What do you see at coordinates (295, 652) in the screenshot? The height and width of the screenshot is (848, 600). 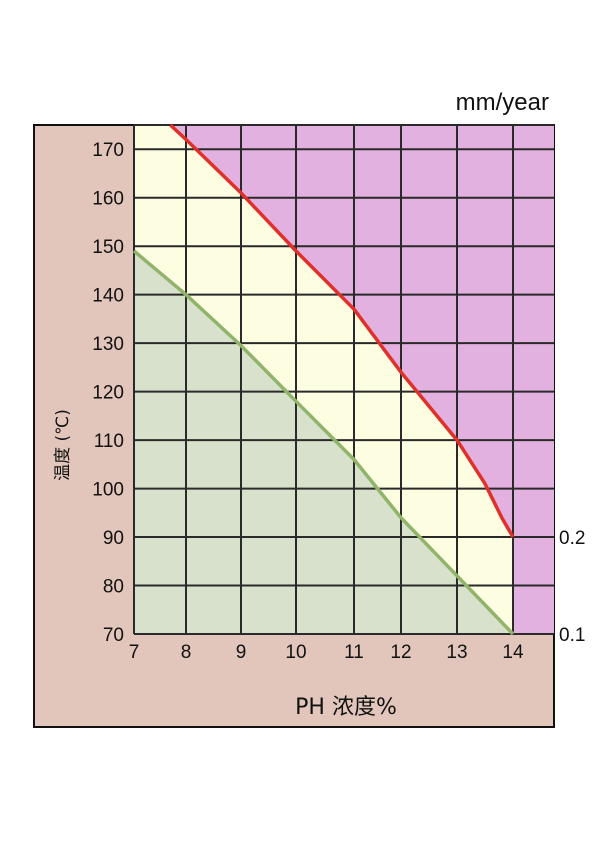 I see `x-tick-label: 10` at bounding box center [295, 652].